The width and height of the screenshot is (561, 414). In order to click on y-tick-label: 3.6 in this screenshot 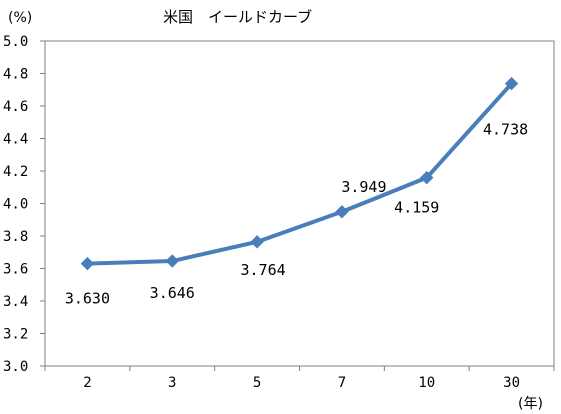, I will do `click(15, 270)`.